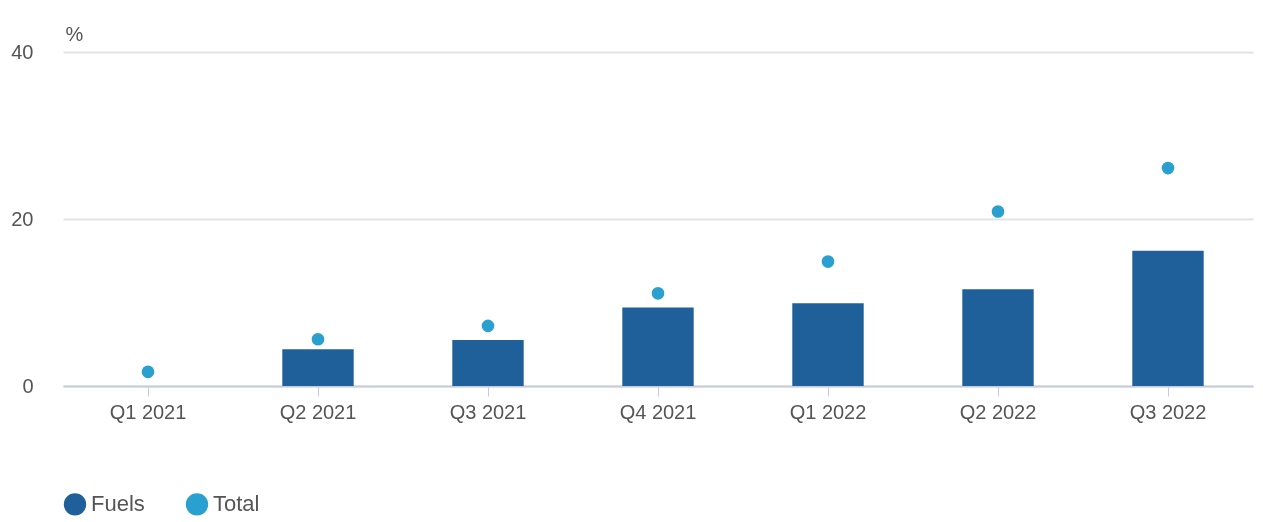 This screenshot has height=522, width=1263. Describe the element at coordinates (74, 33) in the screenshot. I see `y-axis-title: %` at that location.